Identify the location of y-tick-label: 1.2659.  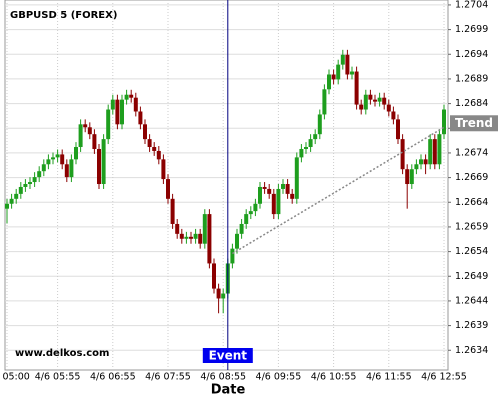
(471, 226).